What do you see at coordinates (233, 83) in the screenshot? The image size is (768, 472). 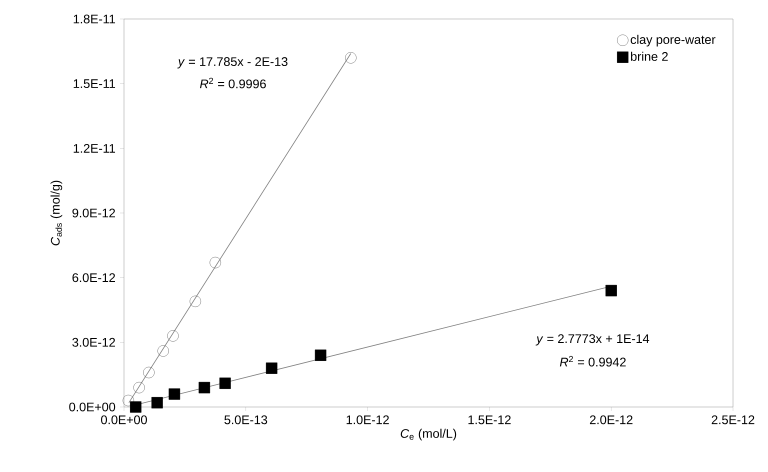 I see `annotation: R$^{2}$ = 0.9996` at bounding box center [233, 83].